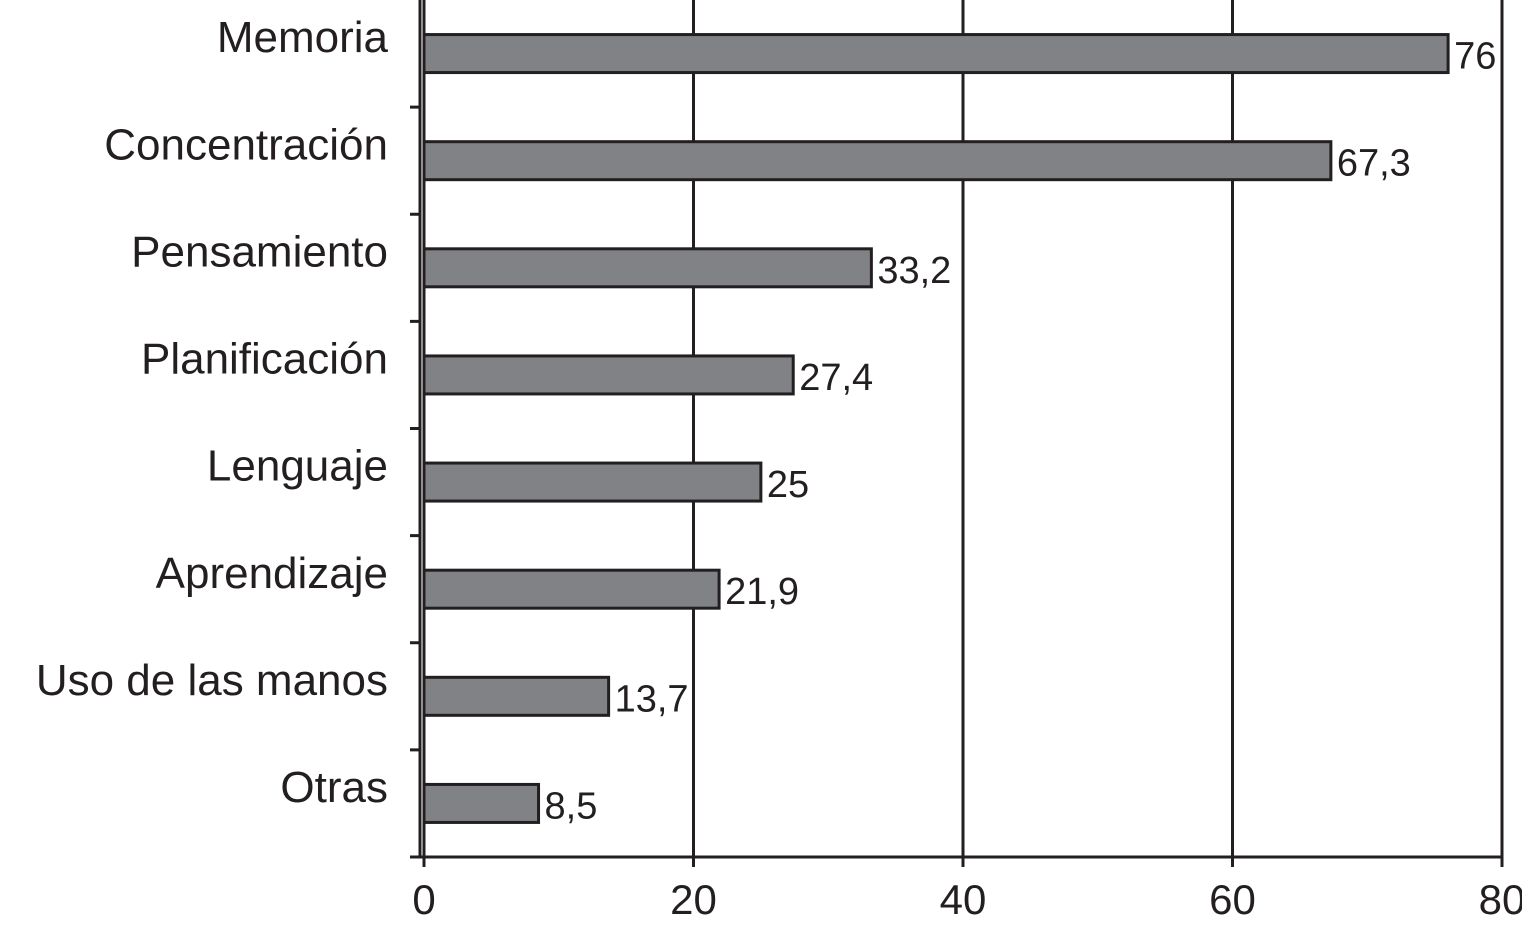 The image size is (1522, 944). Describe the element at coordinates (914, 271) in the screenshot. I see `value-label: 33,2` at that location.